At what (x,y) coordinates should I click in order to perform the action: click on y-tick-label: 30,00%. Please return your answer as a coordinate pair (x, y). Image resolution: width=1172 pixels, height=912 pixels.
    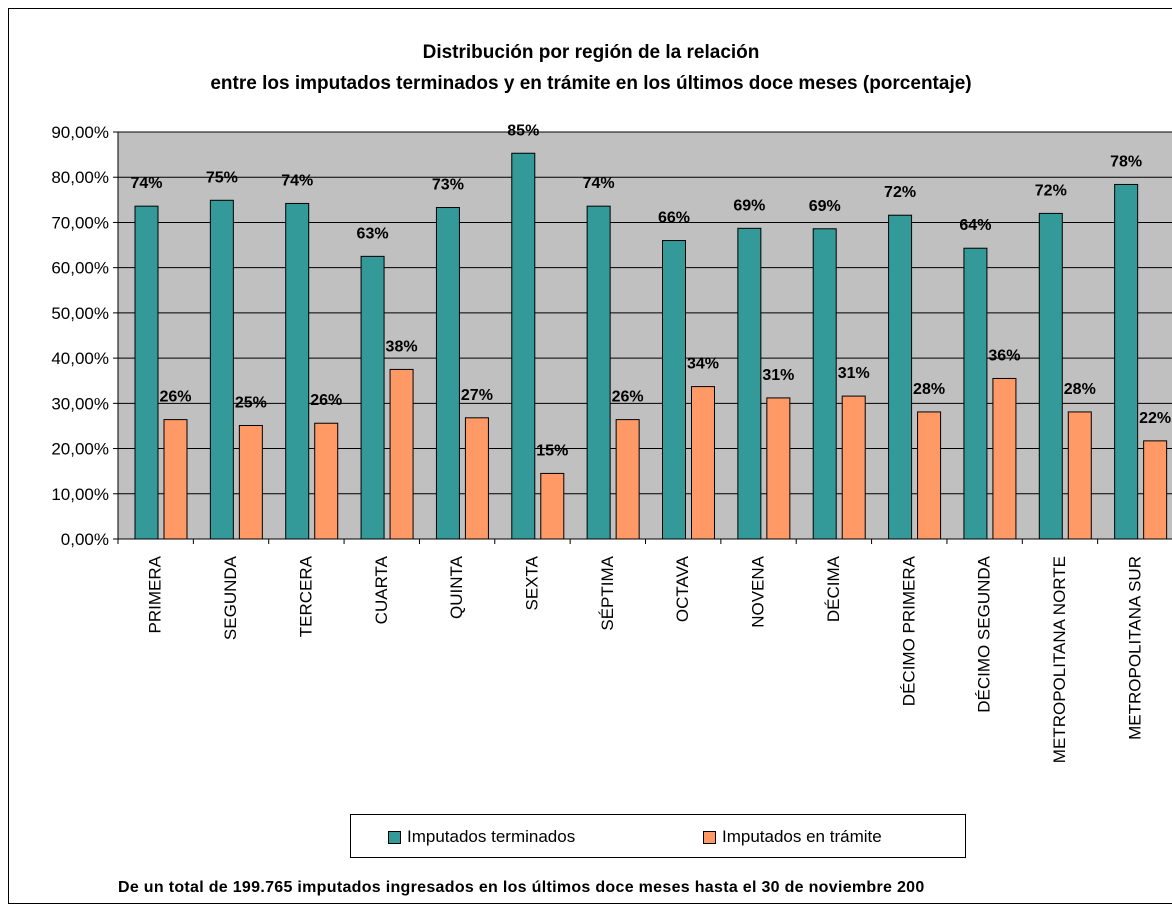
    Looking at the image, I should click on (80, 403).